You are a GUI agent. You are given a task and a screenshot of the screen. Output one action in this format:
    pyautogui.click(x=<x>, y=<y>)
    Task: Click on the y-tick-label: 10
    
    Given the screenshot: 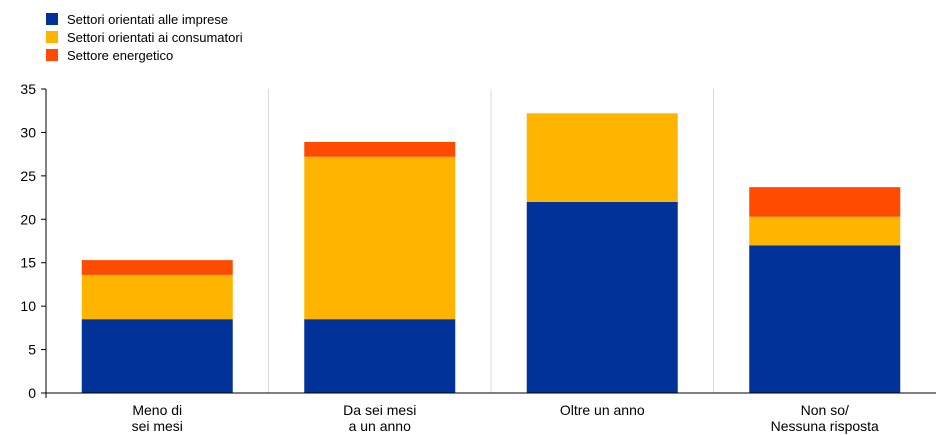 What is the action you would take?
    pyautogui.click(x=28, y=306)
    